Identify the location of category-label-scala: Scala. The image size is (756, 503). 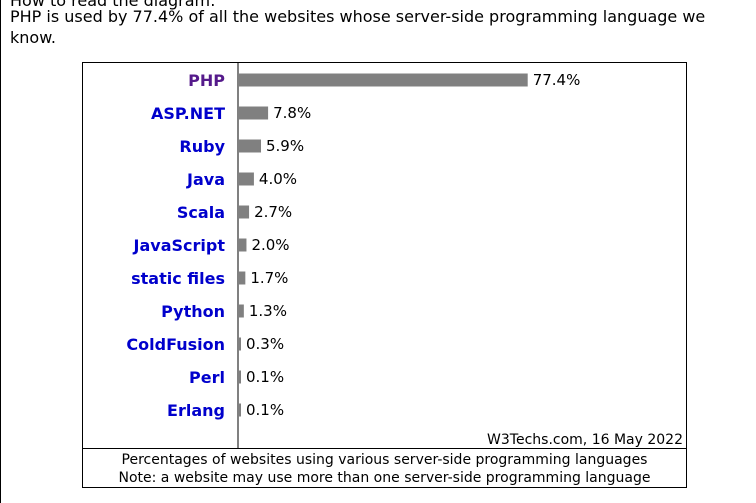
(201, 212).